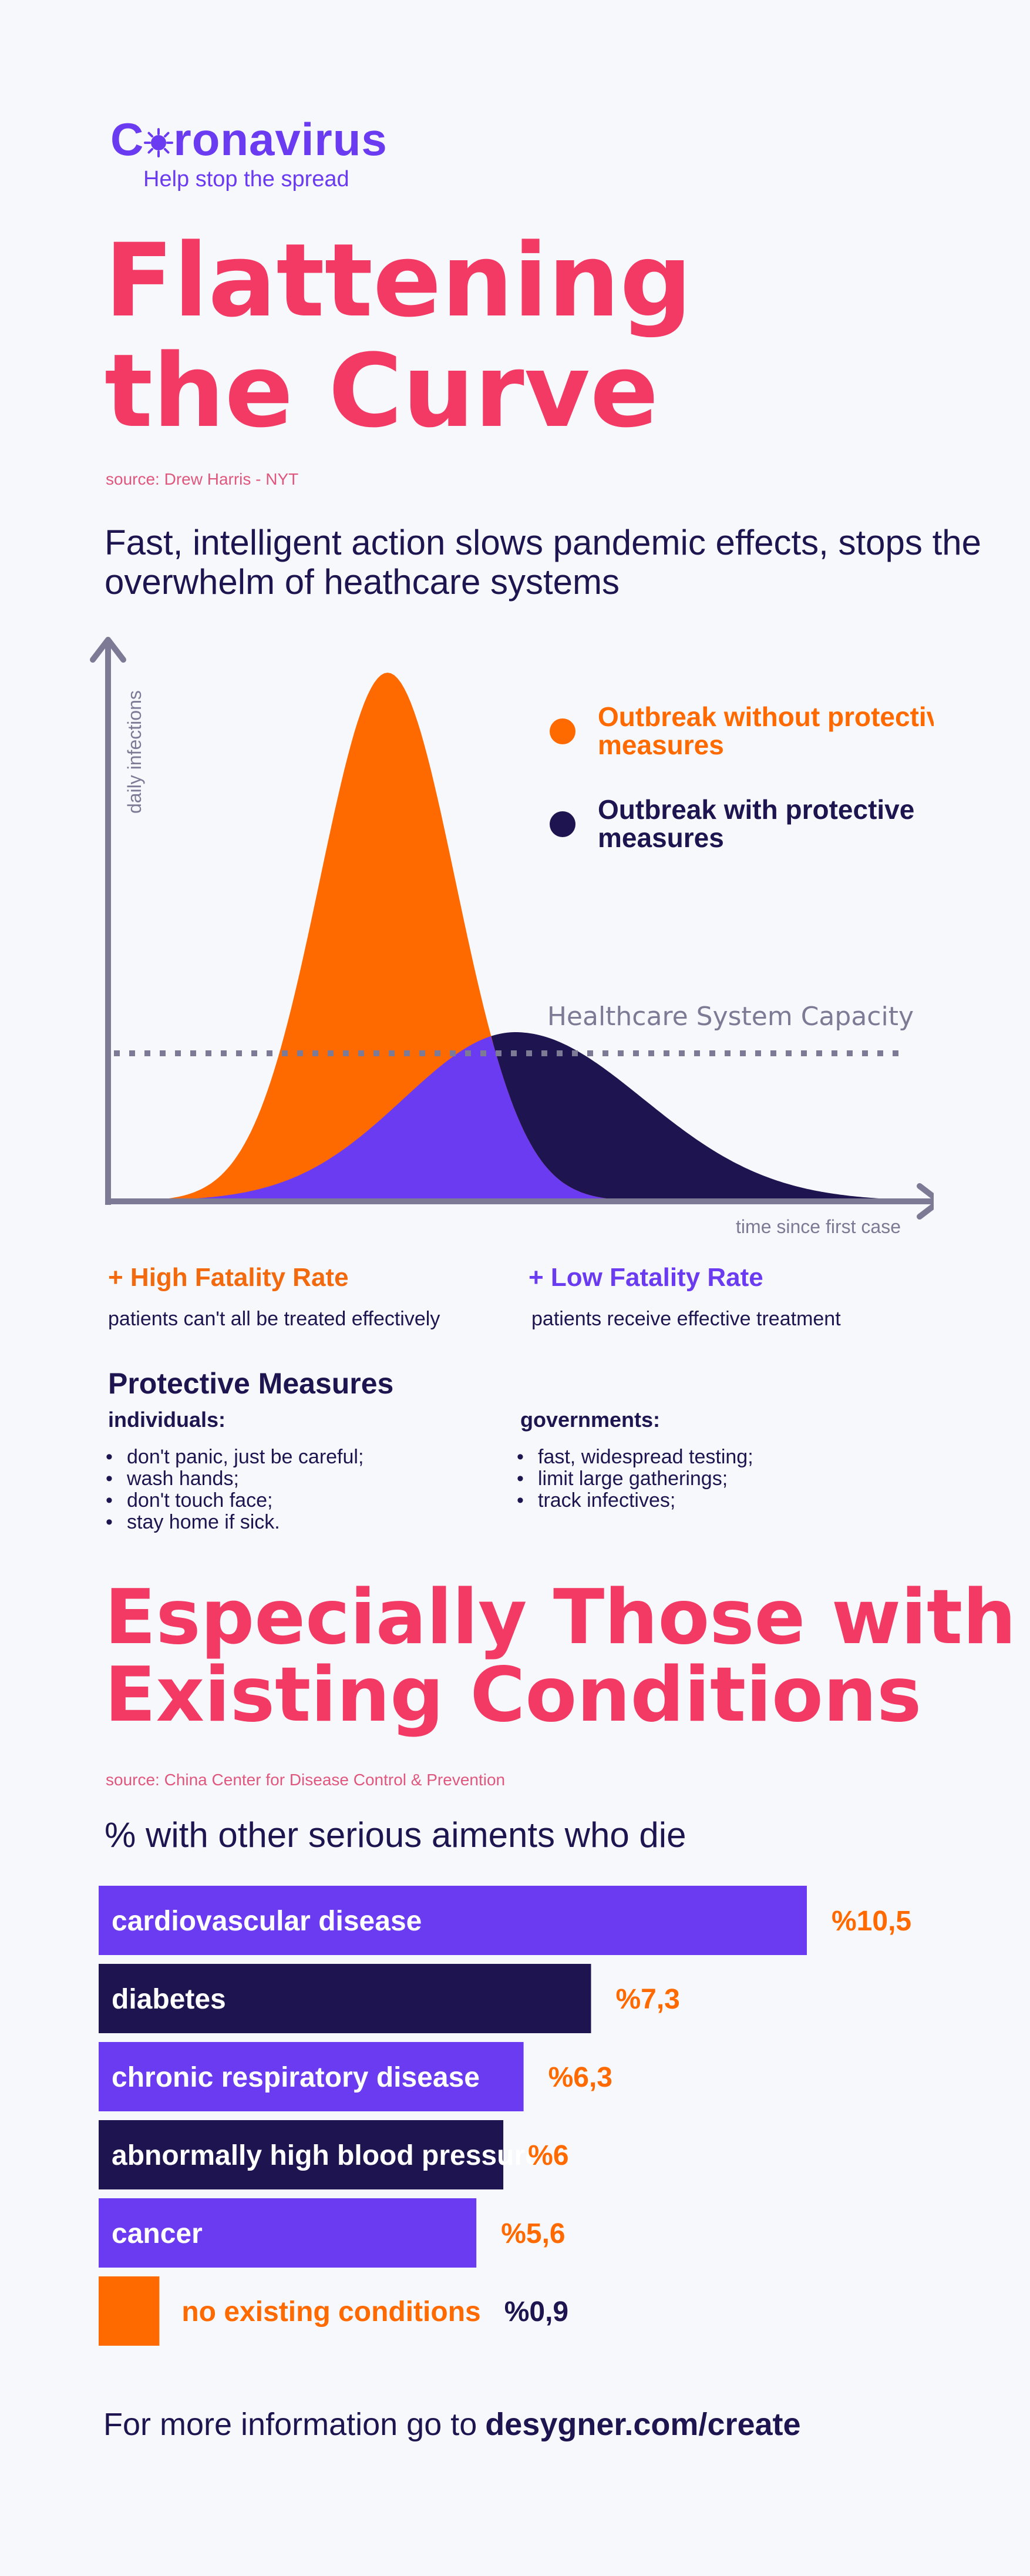  What do you see at coordinates (548, 2155) in the screenshot?
I see `bar-value-label: %6` at bounding box center [548, 2155].